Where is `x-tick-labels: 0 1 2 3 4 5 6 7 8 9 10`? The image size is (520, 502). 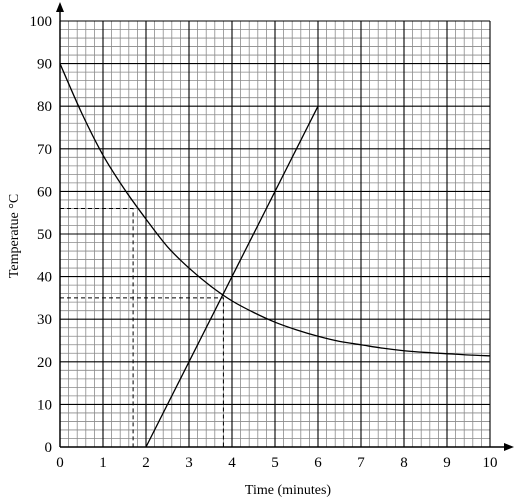
x-tick-labels: 0 1 2 3 4 5 6 7 8 9 10 is located at coordinates (276, 463).